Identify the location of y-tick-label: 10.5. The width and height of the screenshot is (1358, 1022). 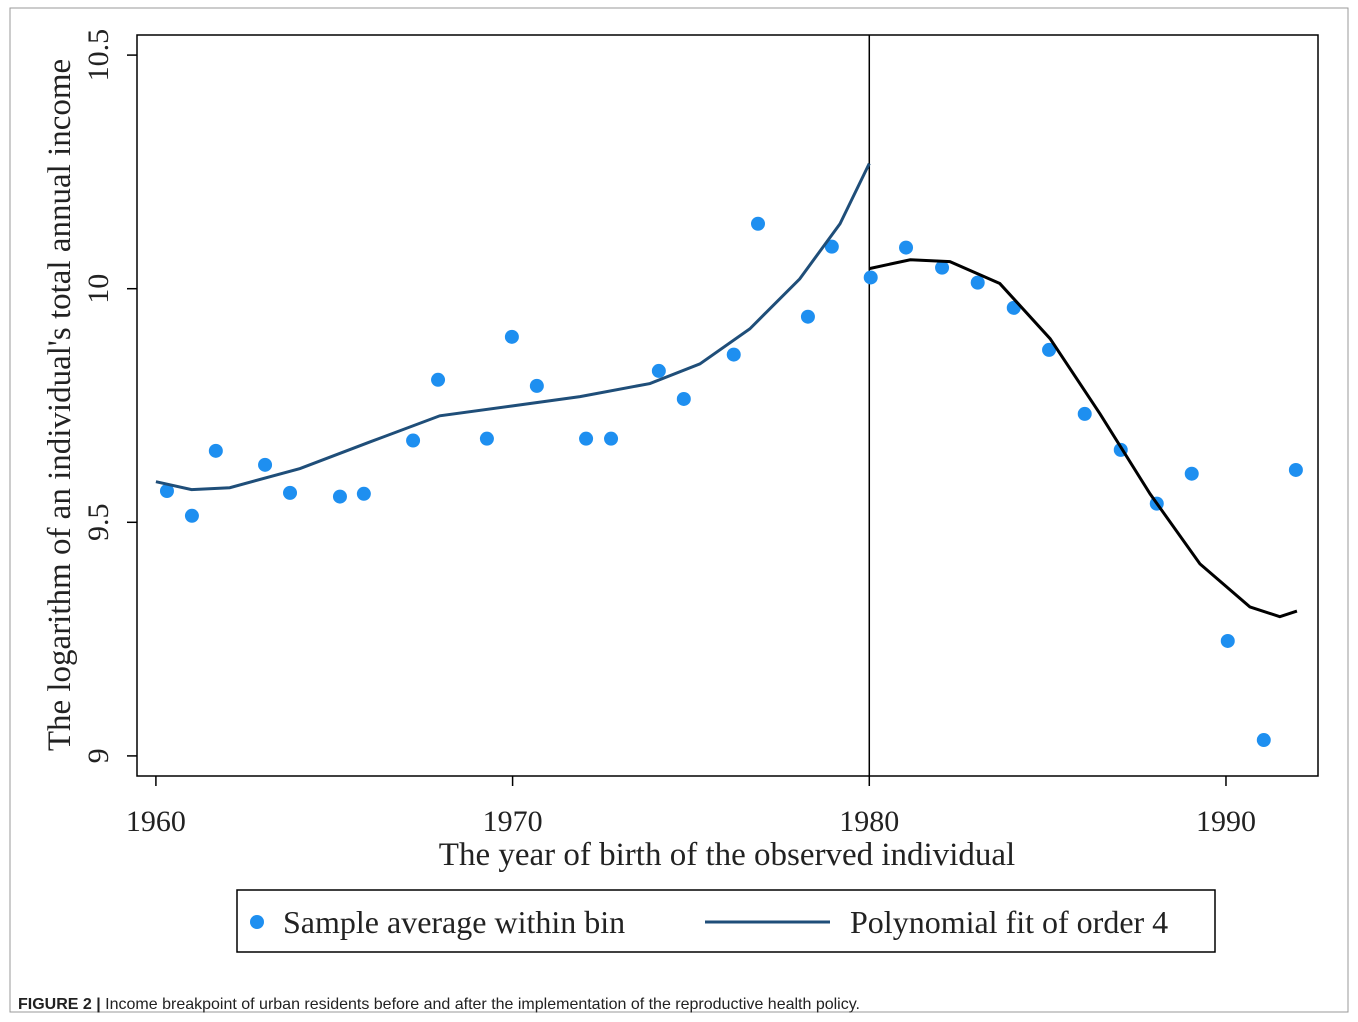
(98, 55).